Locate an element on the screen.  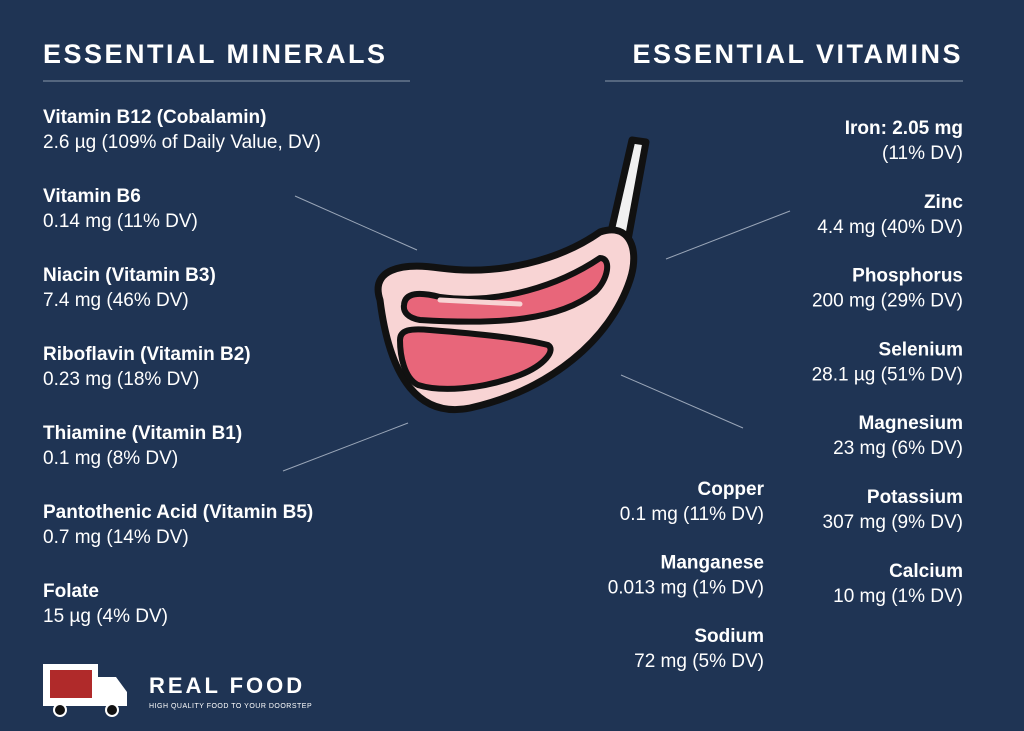
nutrient-detail: 0.1 mg (11% DV) is located at coordinates (692, 514).